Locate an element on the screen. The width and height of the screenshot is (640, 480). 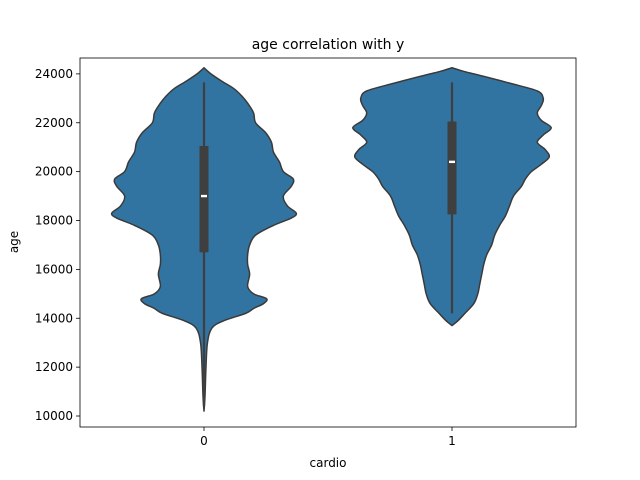
chart-title: age correlation with y is located at coordinates (328, 45).